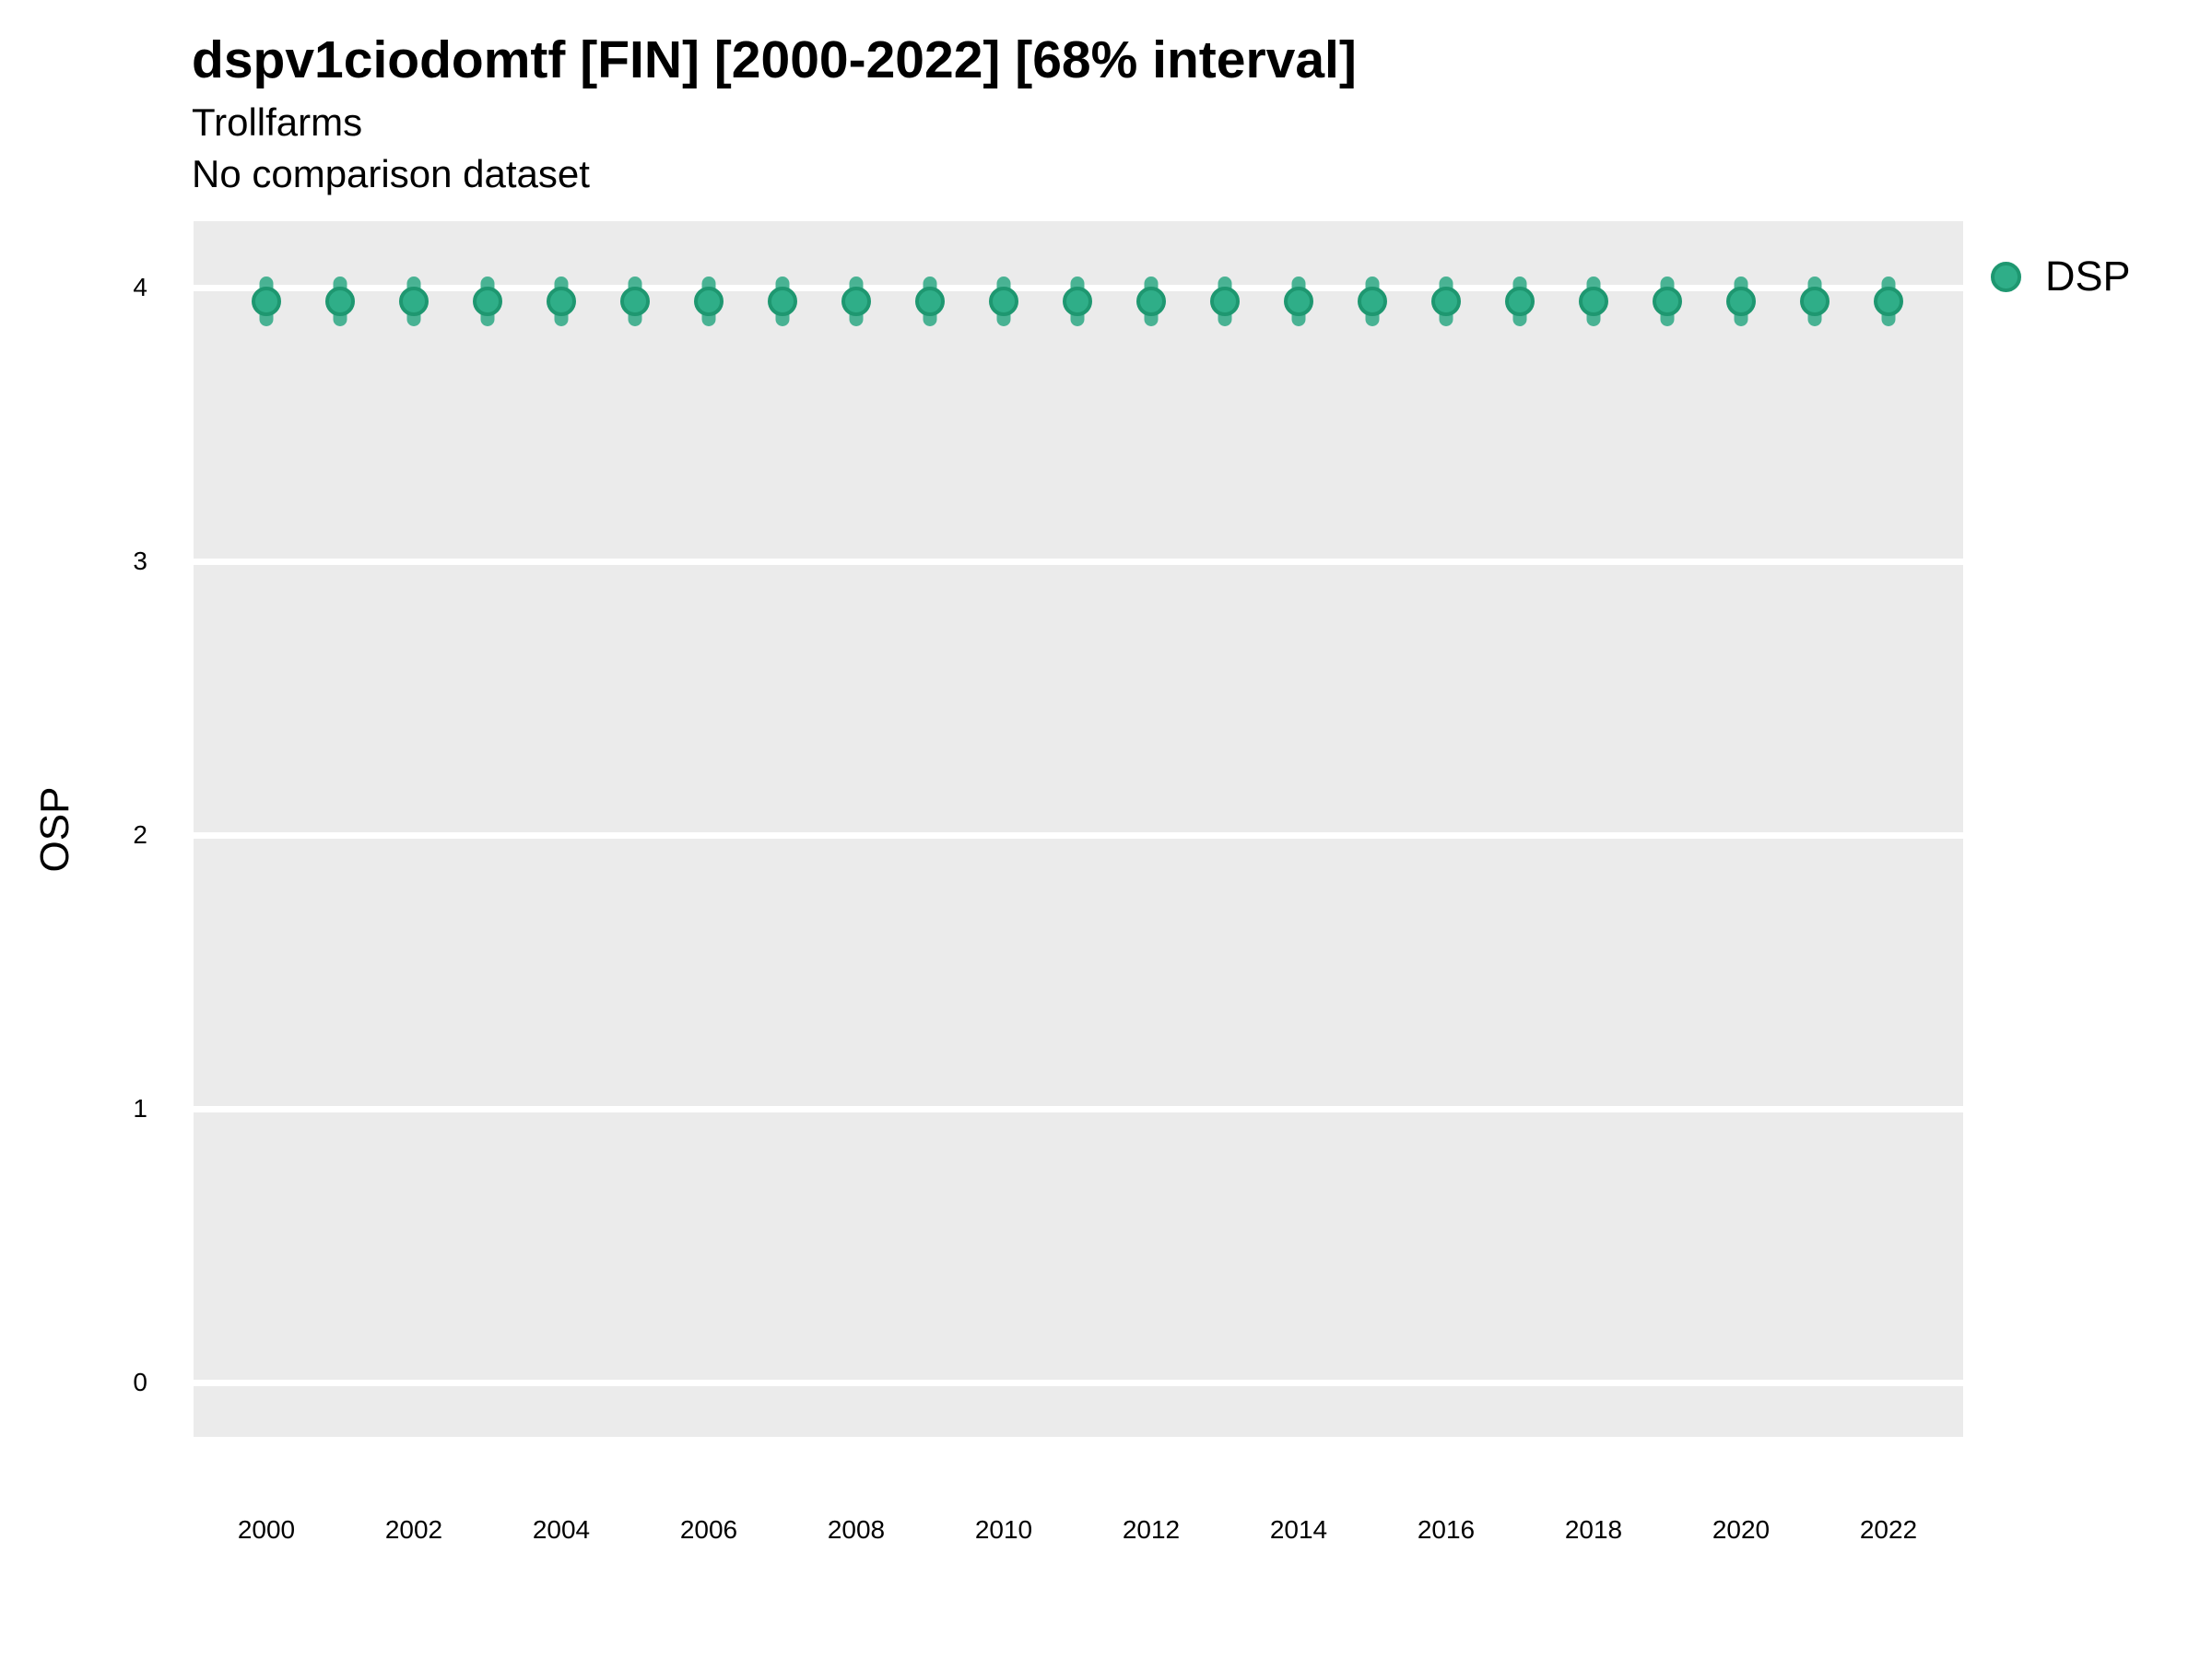 Image resolution: width=2212 pixels, height=1659 pixels. Describe the element at coordinates (856, 1529) in the screenshot. I see `x-tick-label-2008: 2008` at that location.